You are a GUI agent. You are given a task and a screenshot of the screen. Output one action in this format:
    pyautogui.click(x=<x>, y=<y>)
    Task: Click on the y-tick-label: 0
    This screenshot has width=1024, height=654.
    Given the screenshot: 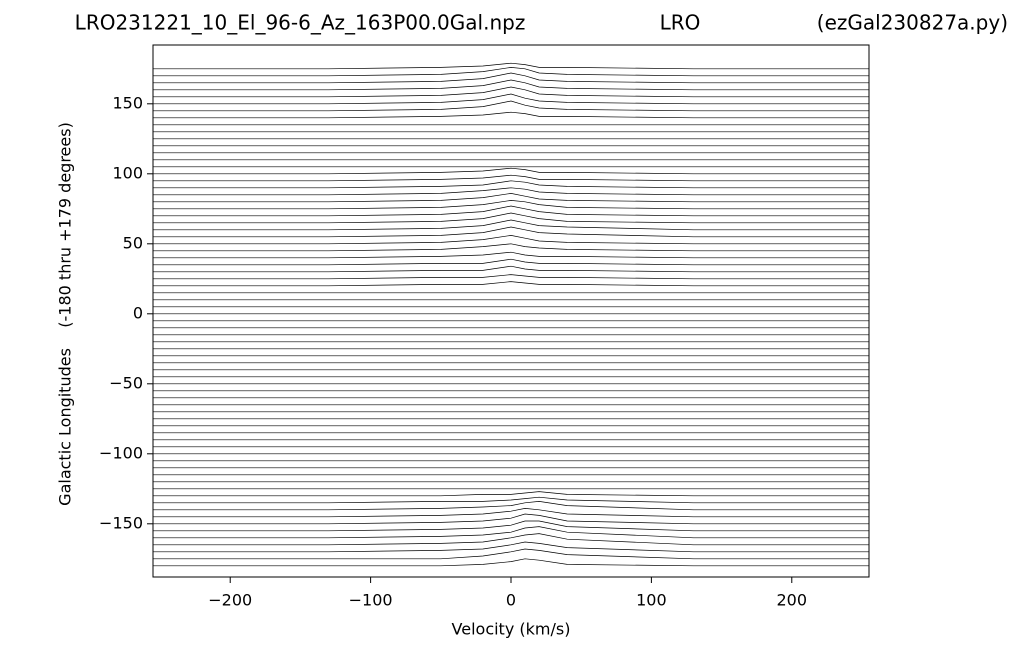 What is the action you would take?
    pyautogui.click(x=138, y=312)
    